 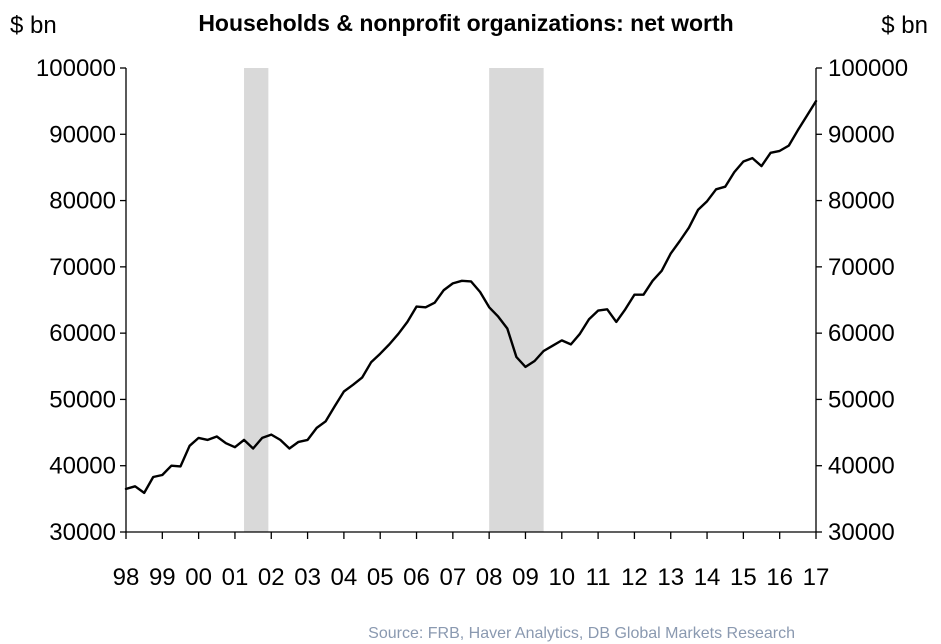 I want to click on x-tick-label: 01, so click(x=235, y=577).